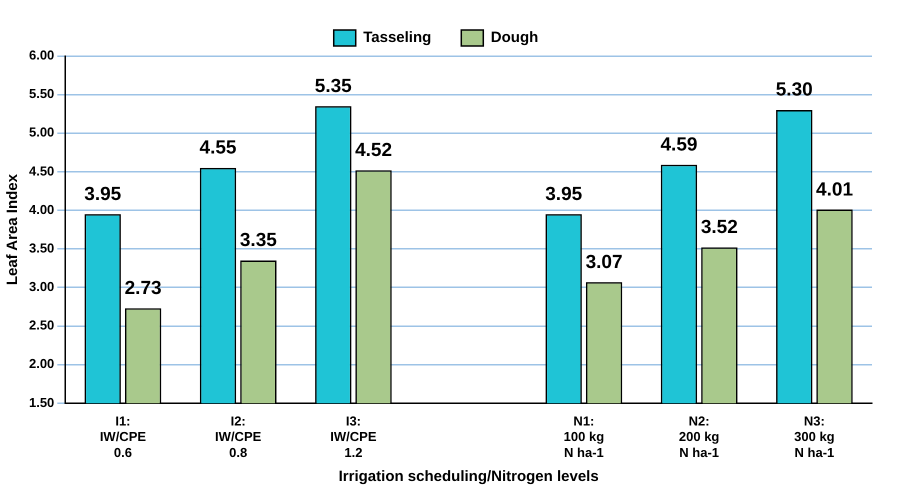 The height and width of the screenshot is (490, 902). What do you see at coordinates (123, 437) in the screenshot?
I see `x-tick-label: I1: IW/CPE 0.6` at bounding box center [123, 437].